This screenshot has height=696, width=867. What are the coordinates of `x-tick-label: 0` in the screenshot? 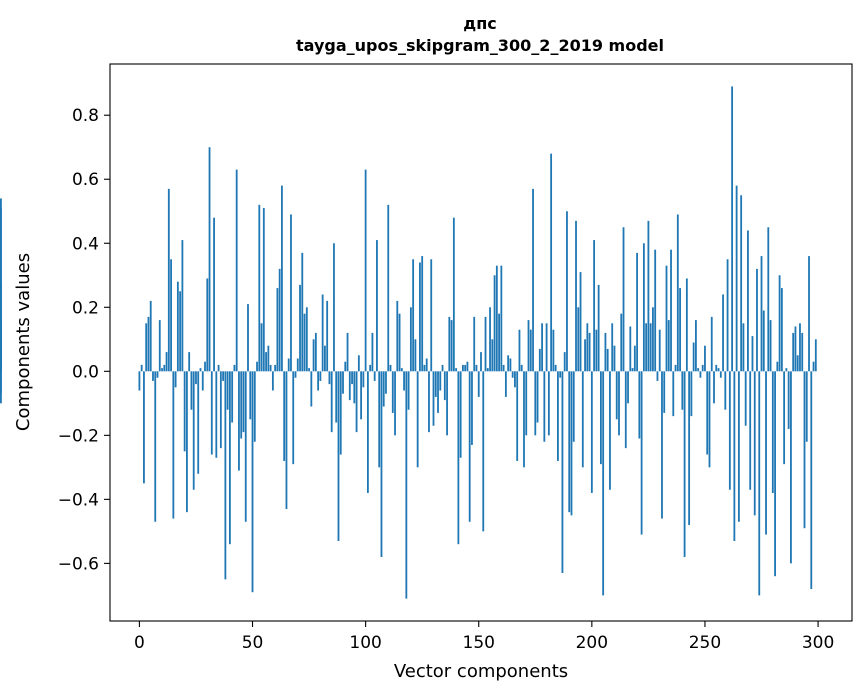 It's located at (139, 643).